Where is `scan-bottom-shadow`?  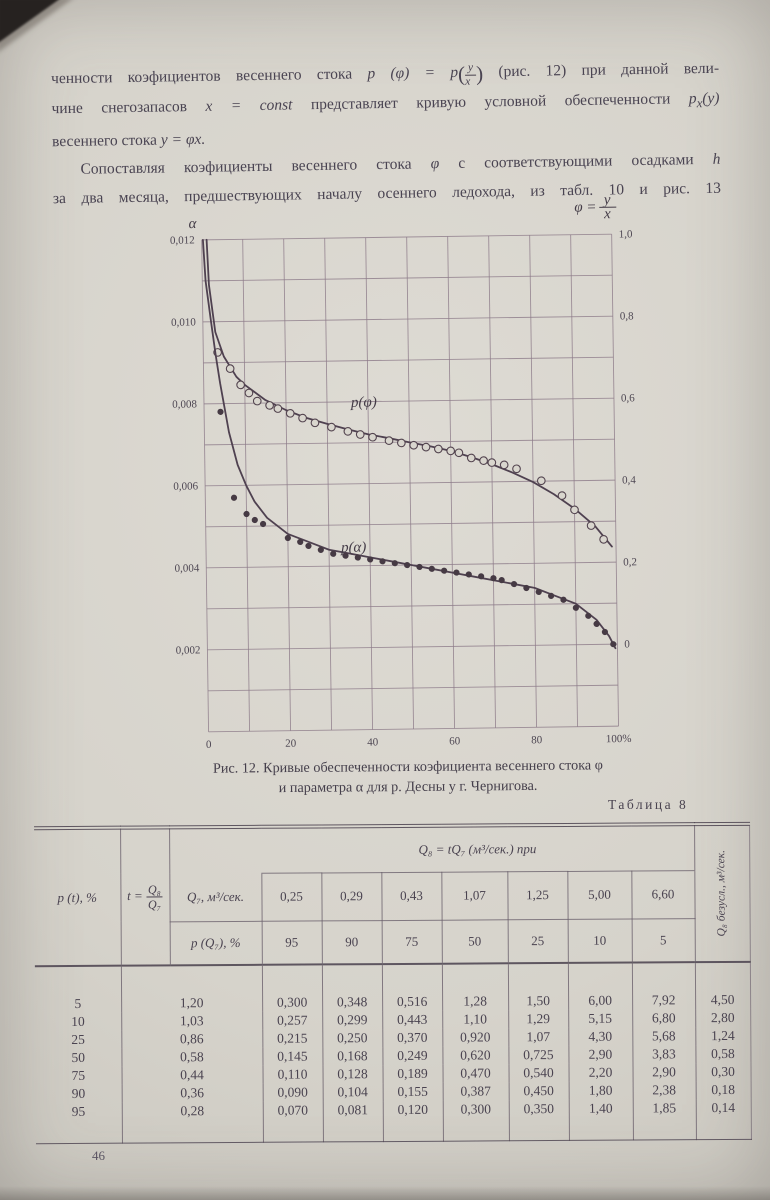 scan-bottom-shadow is located at coordinates (385, 1193).